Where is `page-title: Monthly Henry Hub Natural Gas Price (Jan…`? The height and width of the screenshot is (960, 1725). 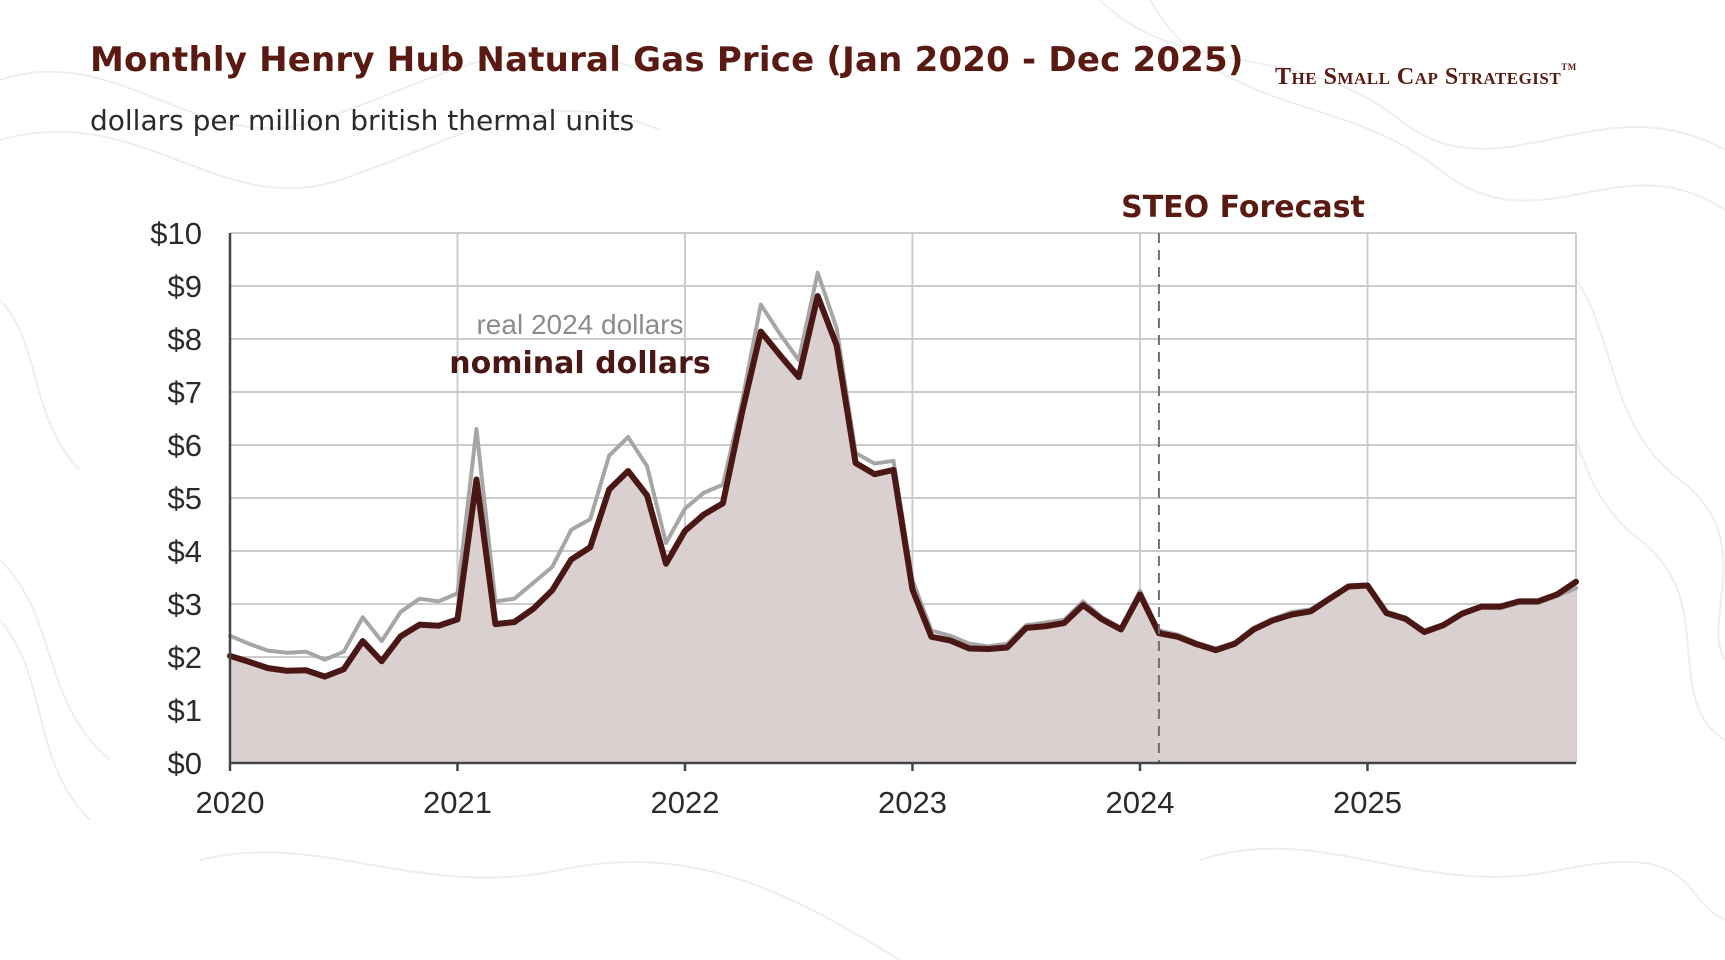 page-title: Monthly Henry Hub Natural Gas Price (Jan… is located at coordinates (667, 60).